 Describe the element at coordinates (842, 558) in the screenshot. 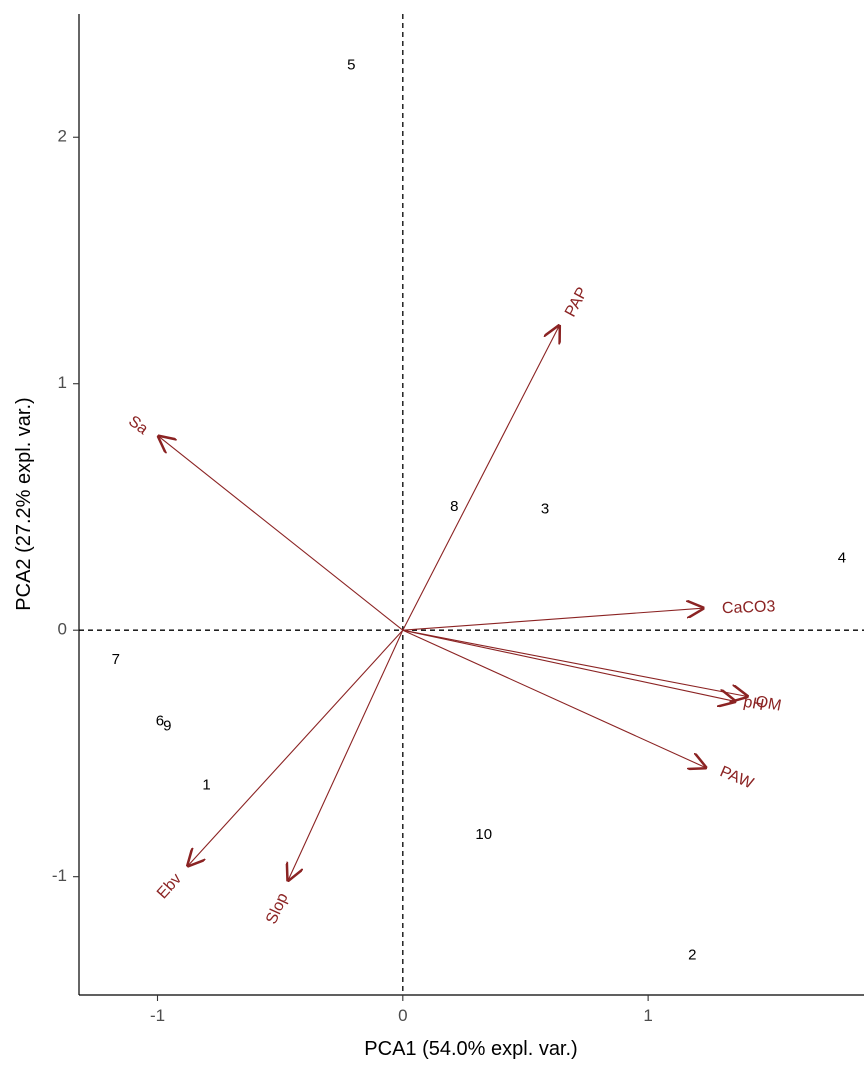

I see `point-label-4: 4` at that location.